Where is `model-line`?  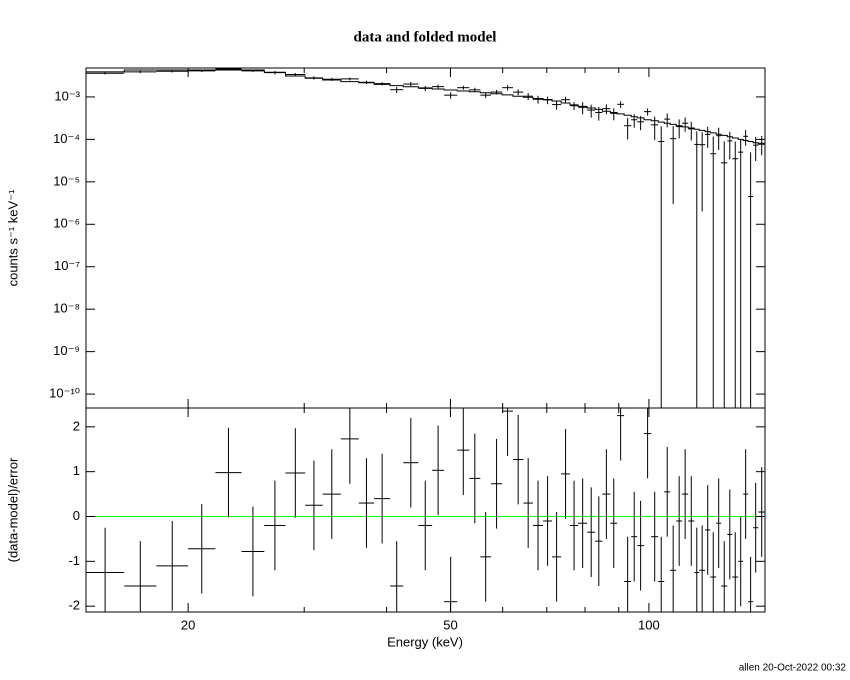
model-line is located at coordinates (425, 107).